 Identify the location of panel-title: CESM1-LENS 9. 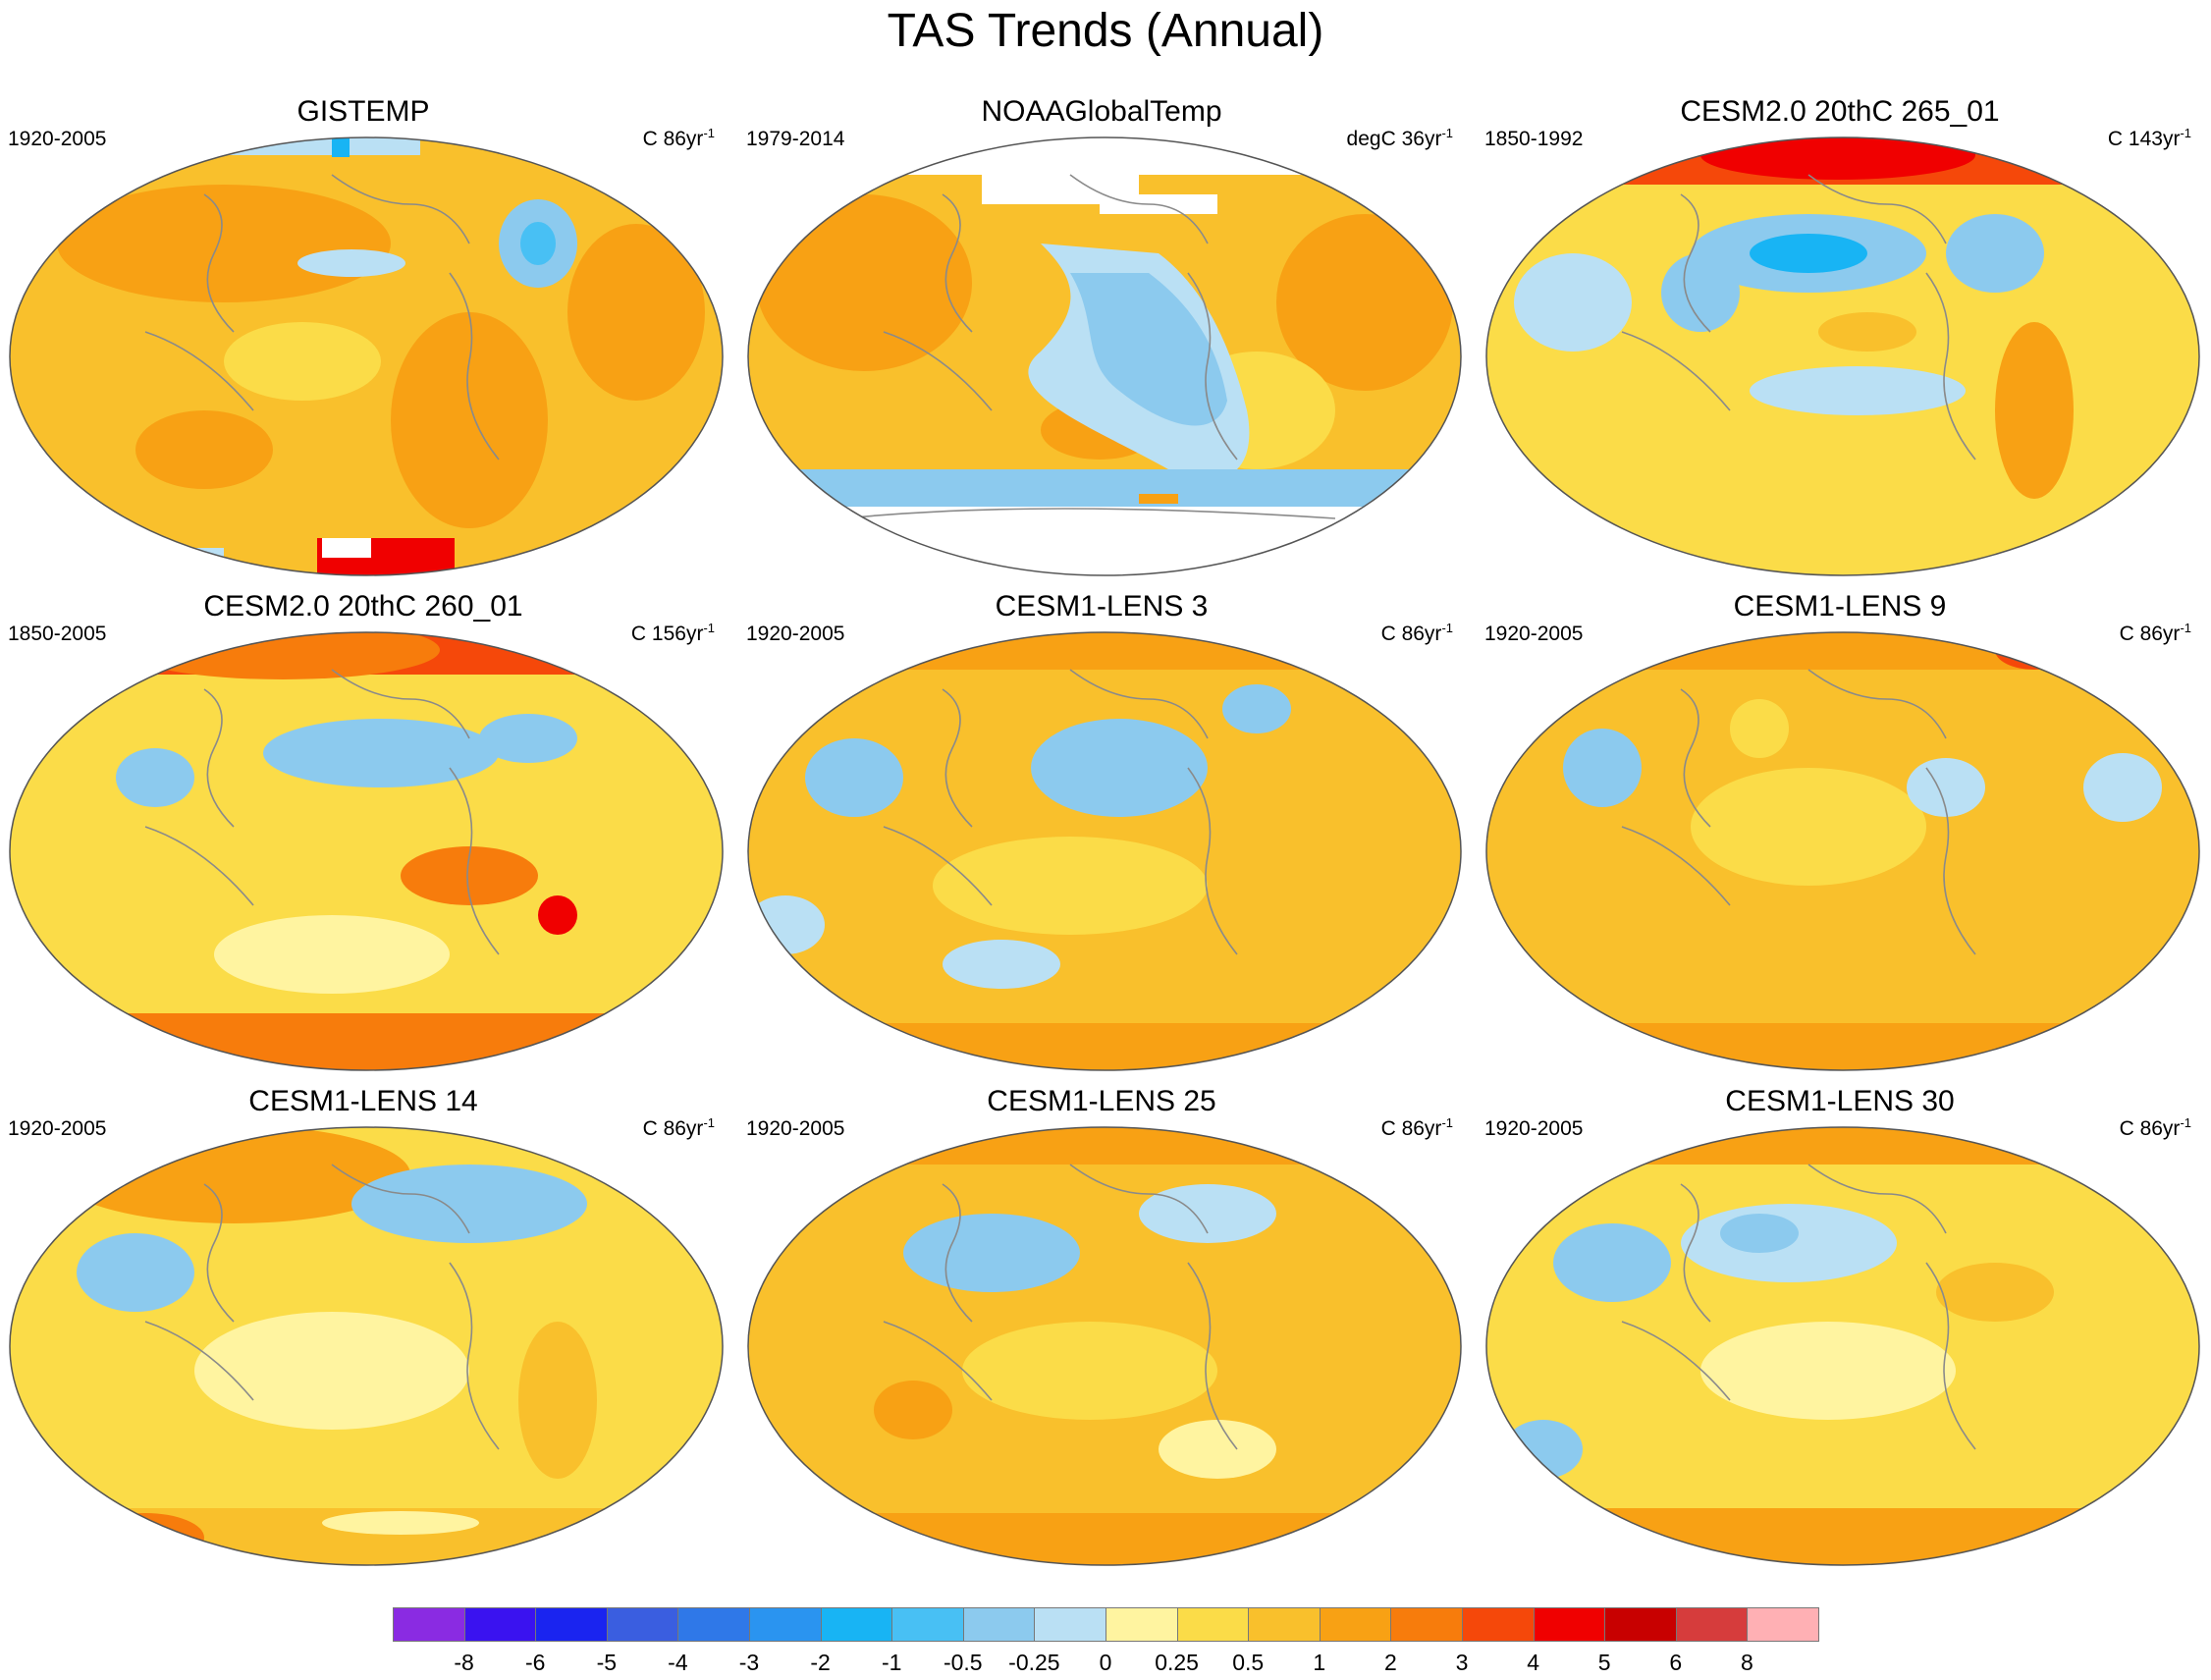
(1840, 606).